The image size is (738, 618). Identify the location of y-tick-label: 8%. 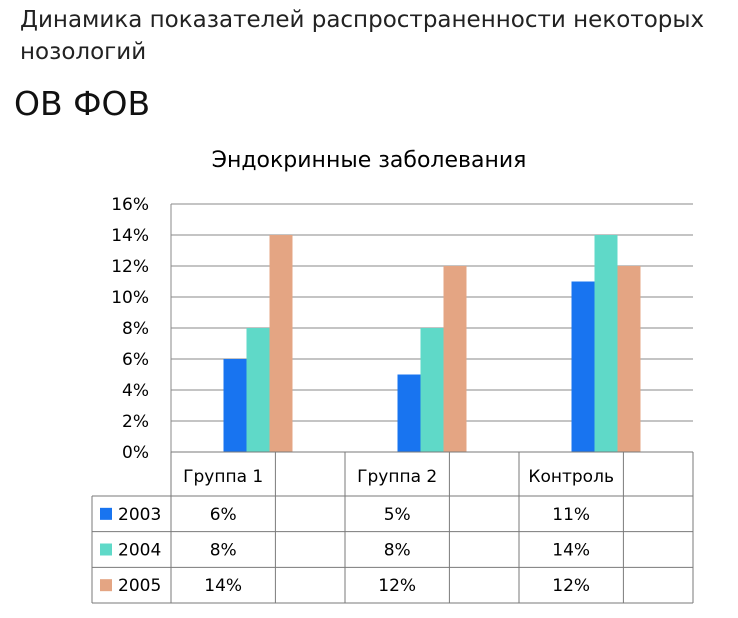
(135, 329).